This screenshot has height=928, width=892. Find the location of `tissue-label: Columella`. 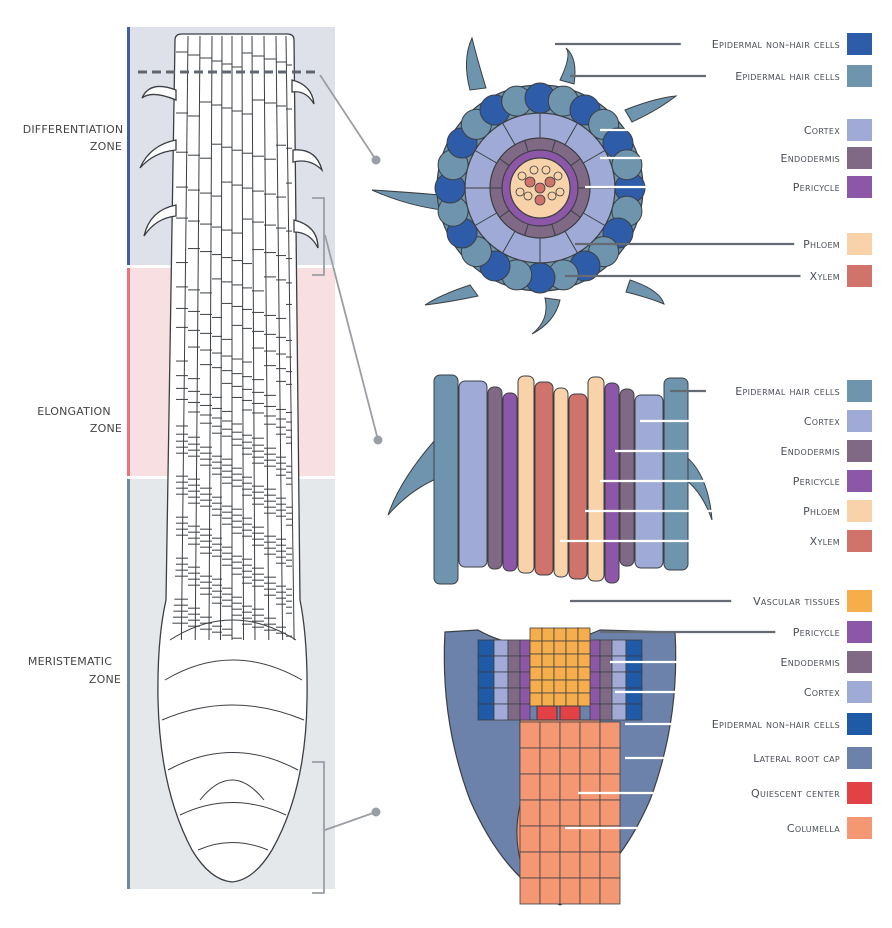

tissue-label: Columella is located at coordinates (813, 828).